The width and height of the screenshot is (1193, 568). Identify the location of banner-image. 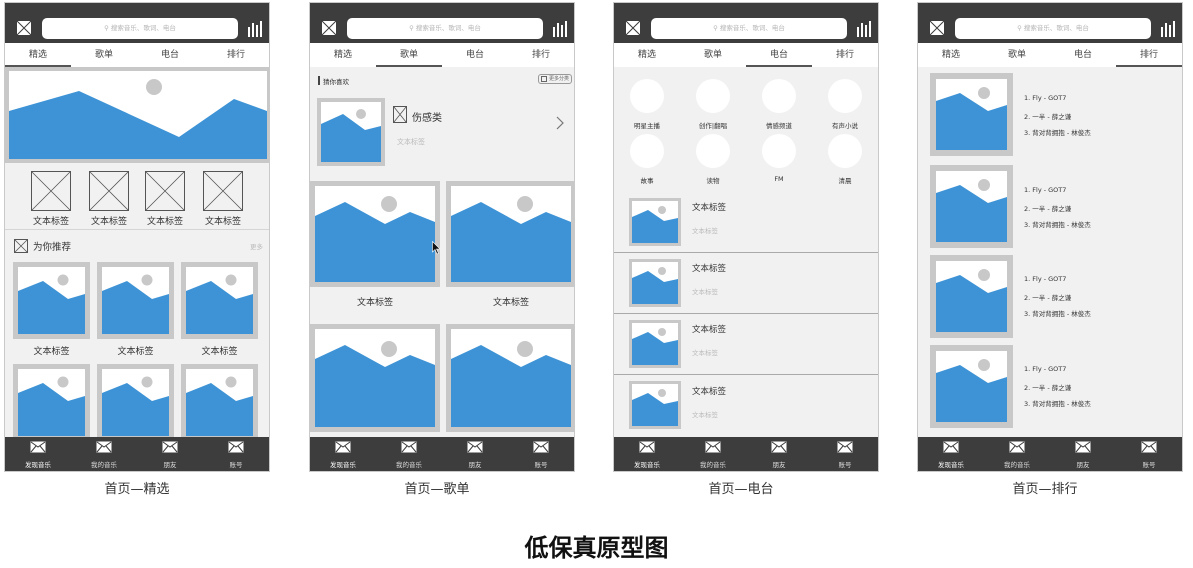
(137, 115).